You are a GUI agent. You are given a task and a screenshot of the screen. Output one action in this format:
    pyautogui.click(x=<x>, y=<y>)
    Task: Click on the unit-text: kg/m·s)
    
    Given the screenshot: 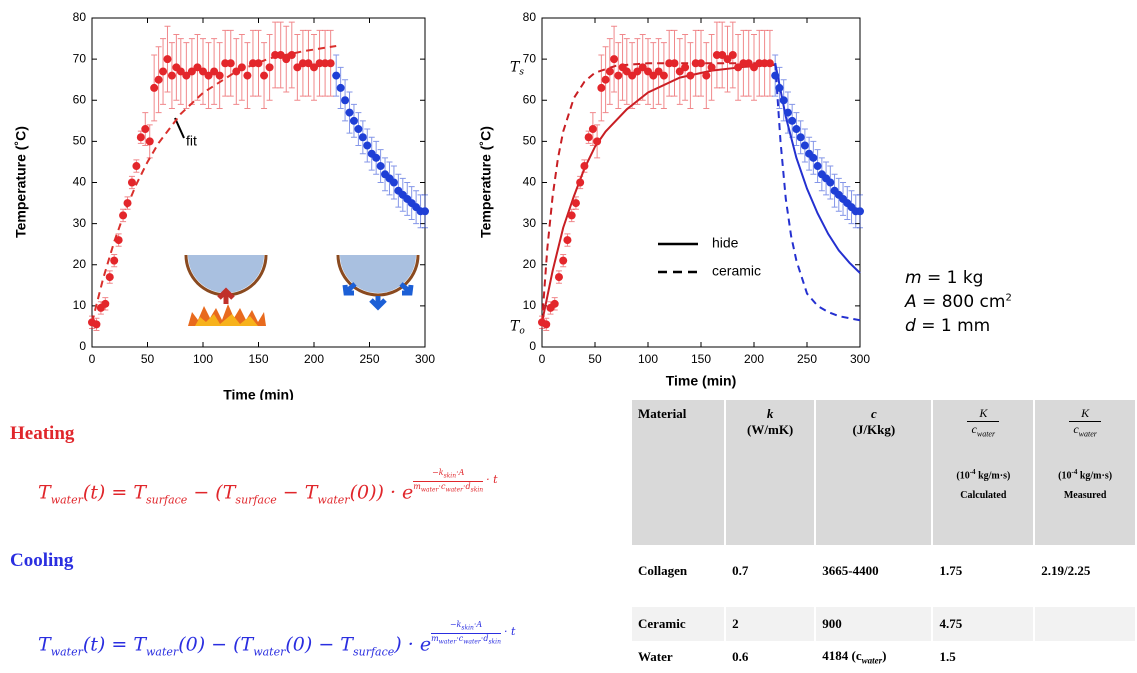 What is the action you would take?
    pyautogui.click(x=993, y=476)
    